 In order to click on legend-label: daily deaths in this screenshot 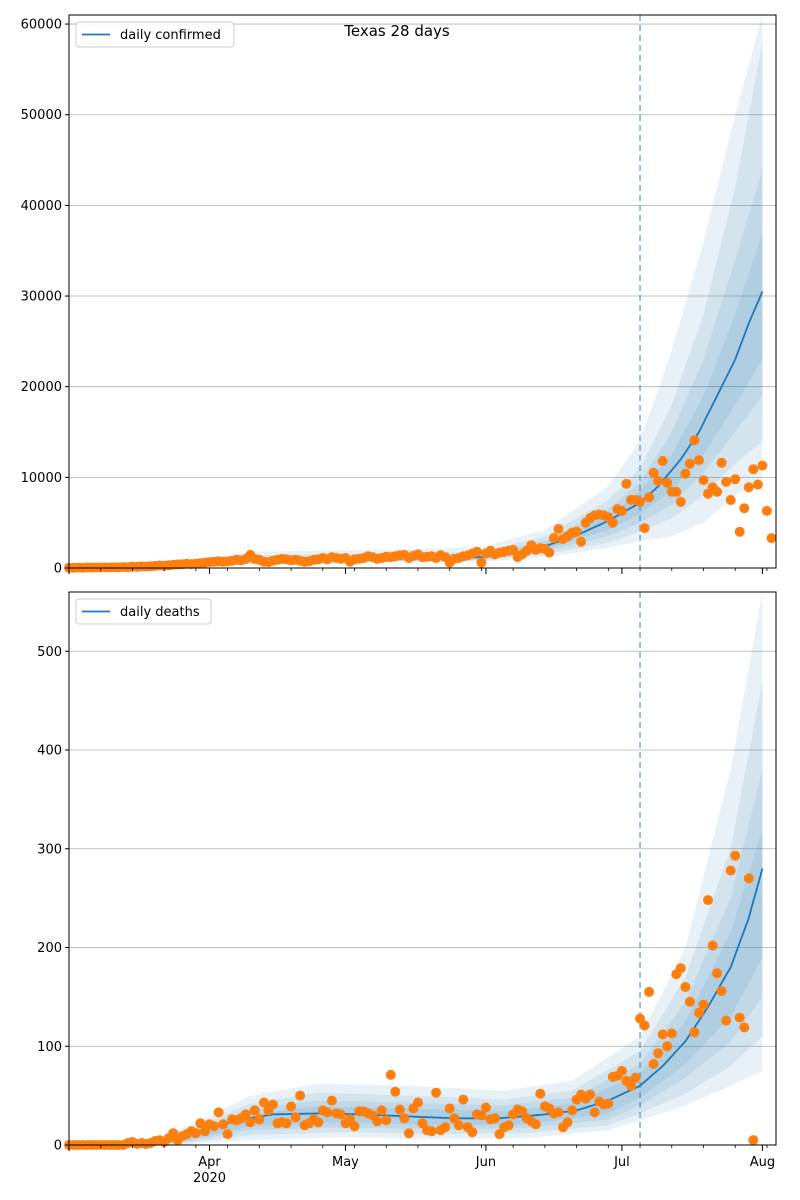, I will do `click(160, 612)`.